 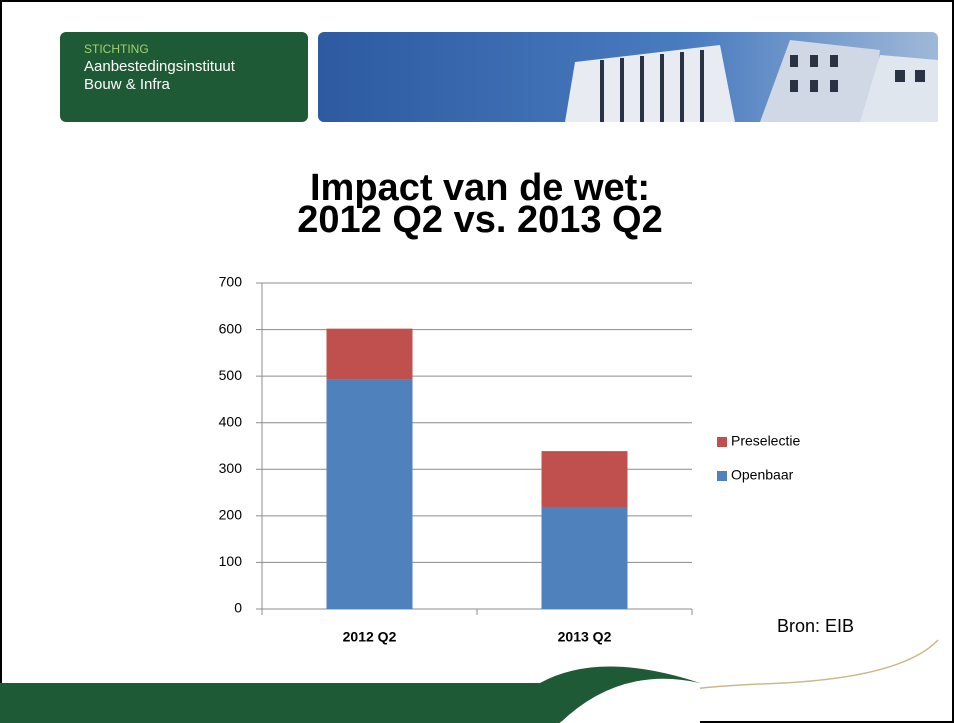 What do you see at coordinates (630, 700) in the screenshot?
I see `footer-cut` at bounding box center [630, 700].